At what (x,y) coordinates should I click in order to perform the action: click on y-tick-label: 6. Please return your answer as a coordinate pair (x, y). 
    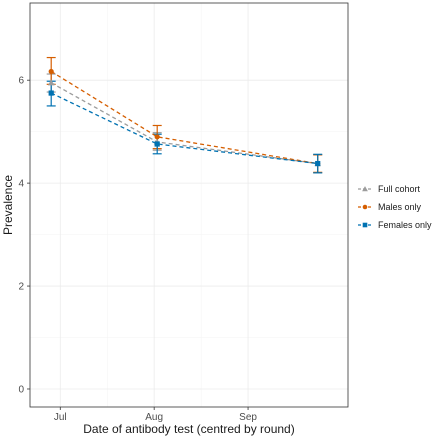
    Looking at the image, I should click on (21, 81).